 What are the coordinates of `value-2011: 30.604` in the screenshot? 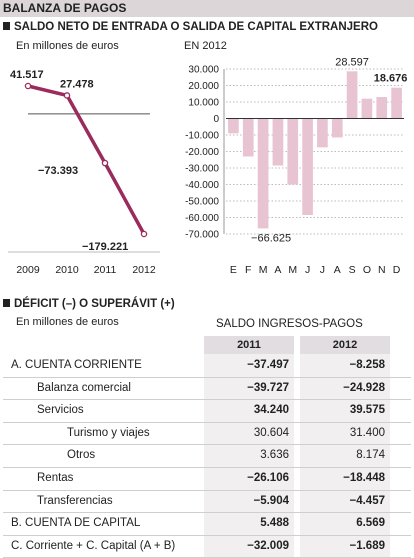 It's located at (271, 432).